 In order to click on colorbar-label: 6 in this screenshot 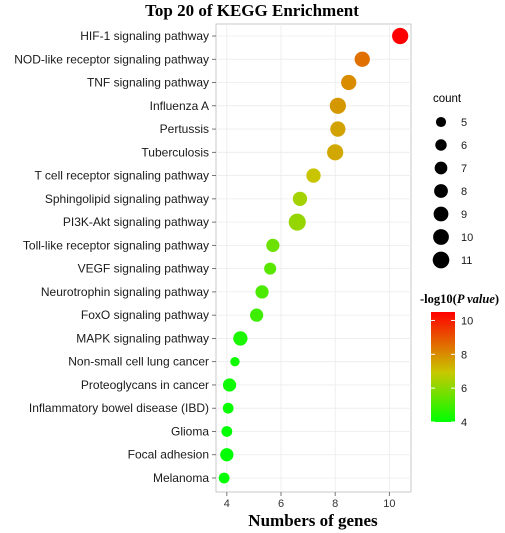, I will do `click(464, 389)`.